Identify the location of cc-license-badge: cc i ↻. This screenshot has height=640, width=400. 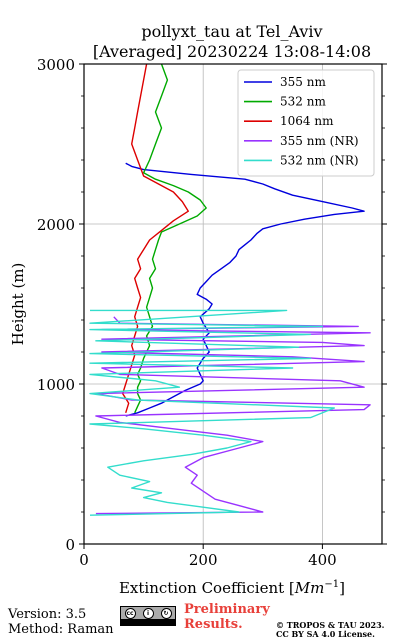
(148, 616).